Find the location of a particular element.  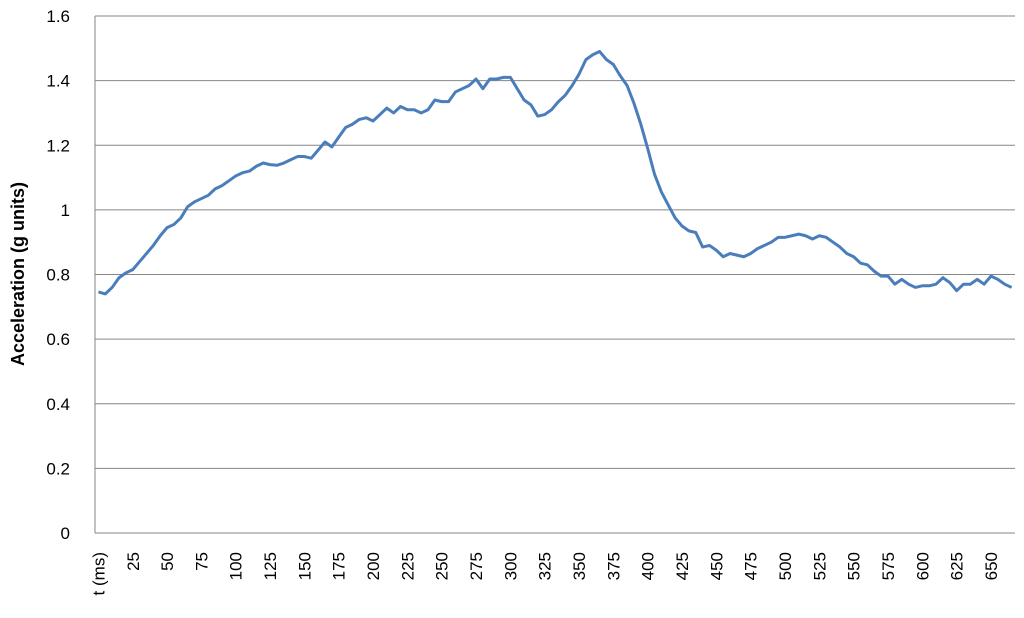

y-tick-label: 1.2 is located at coordinates (58, 145).